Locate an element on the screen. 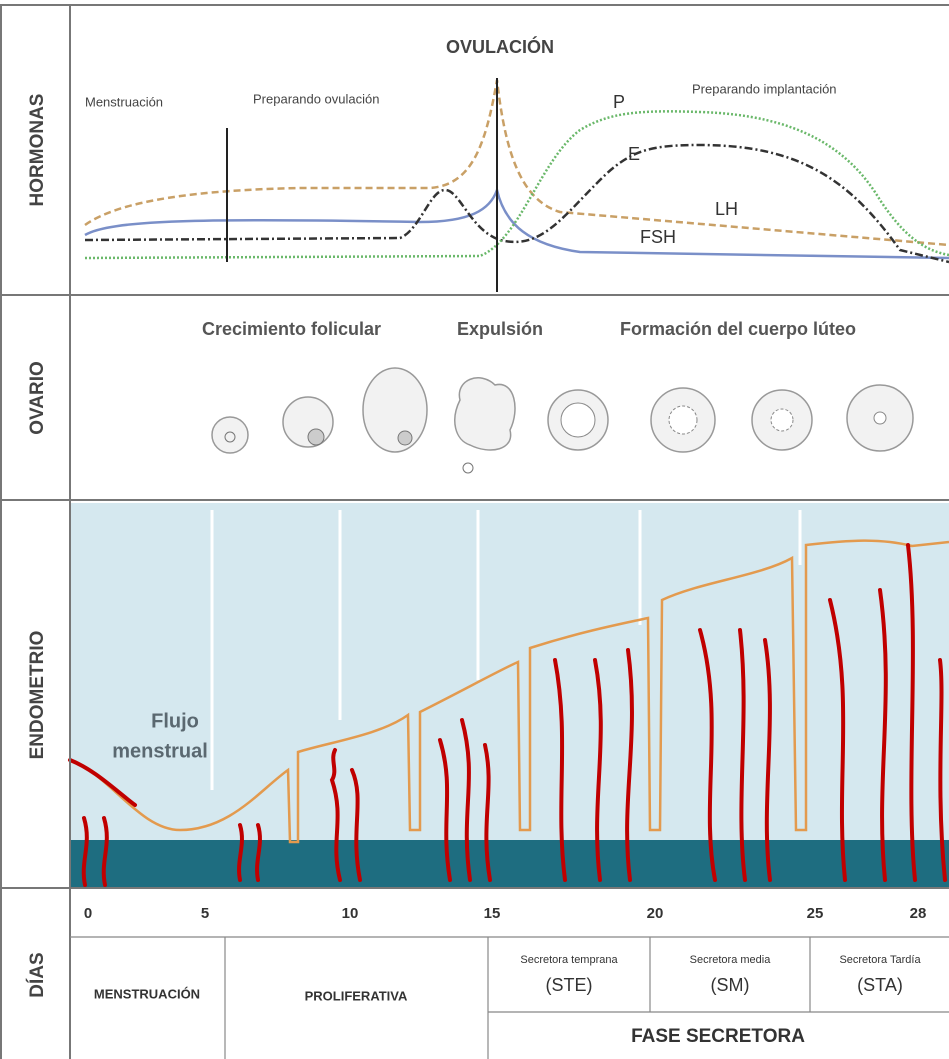  day-ticks: 0 5 10 15 20 25 28 is located at coordinates (505, 913).